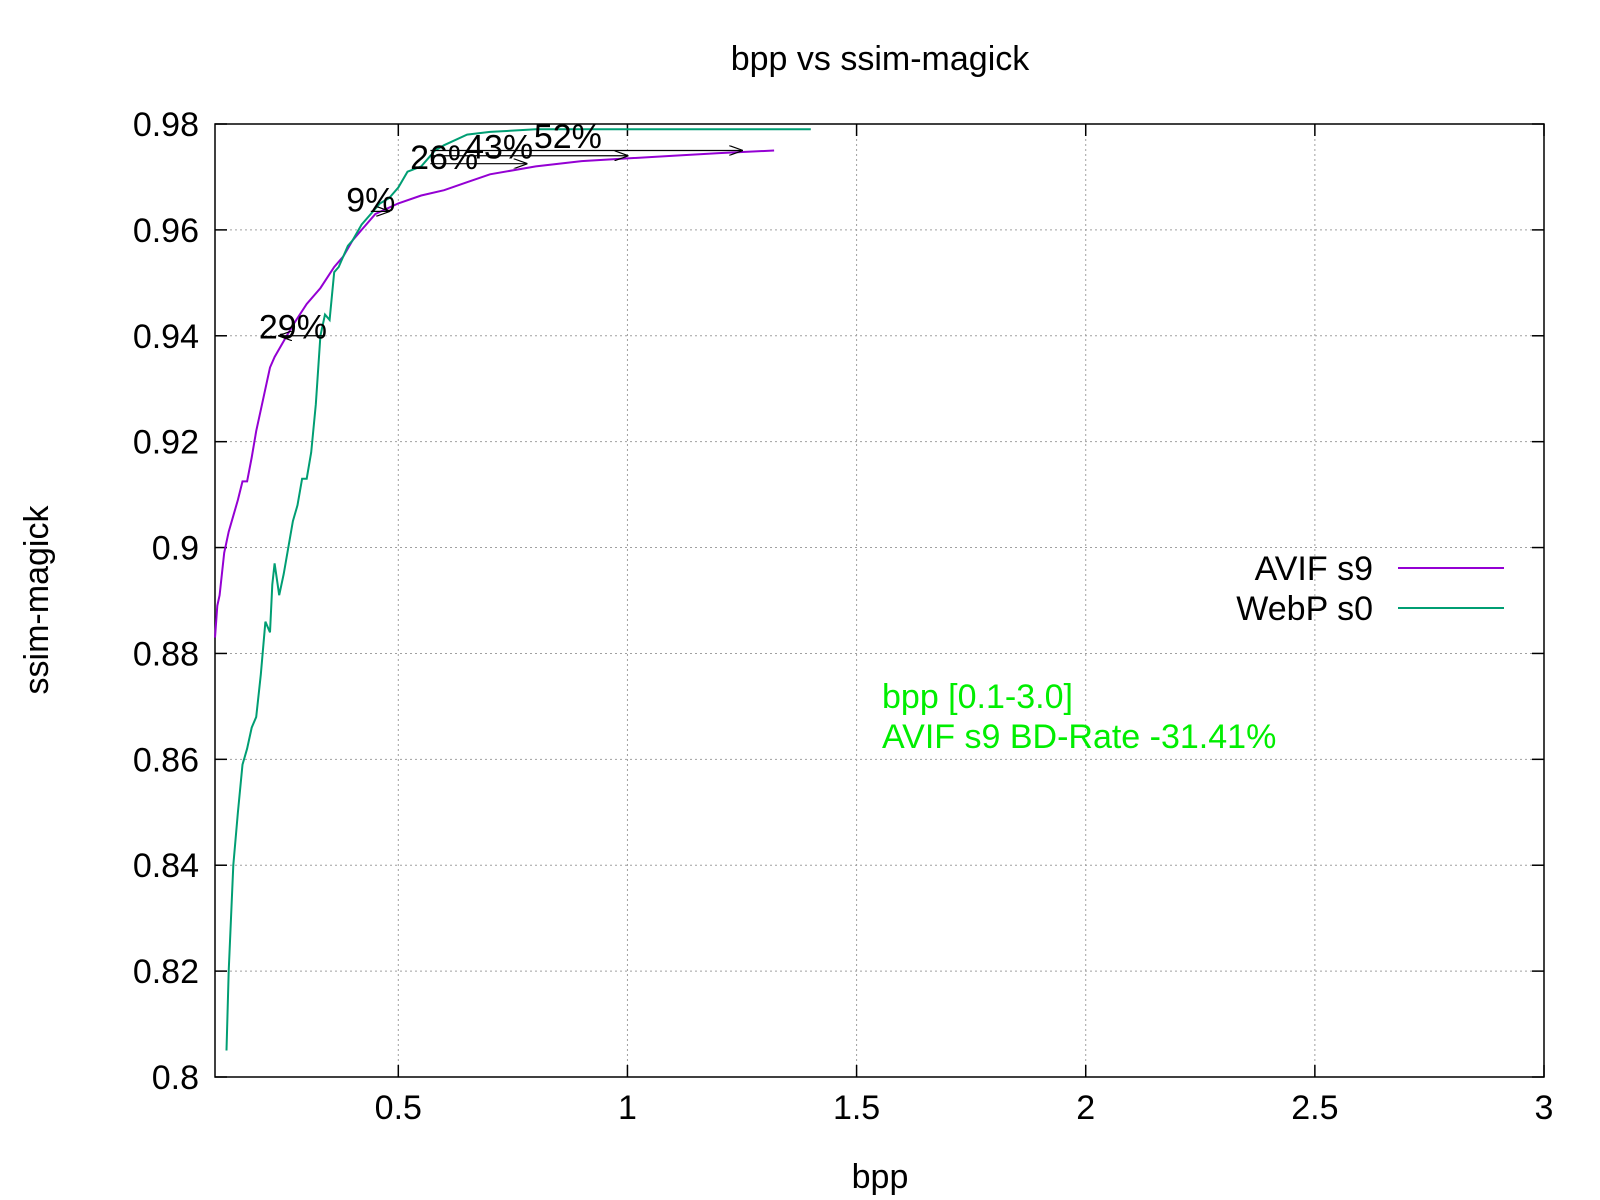 This screenshot has width=1600, height=1200. Describe the element at coordinates (627, 1108) in the screenshot. I see `x-tick-label: 1` at that location.